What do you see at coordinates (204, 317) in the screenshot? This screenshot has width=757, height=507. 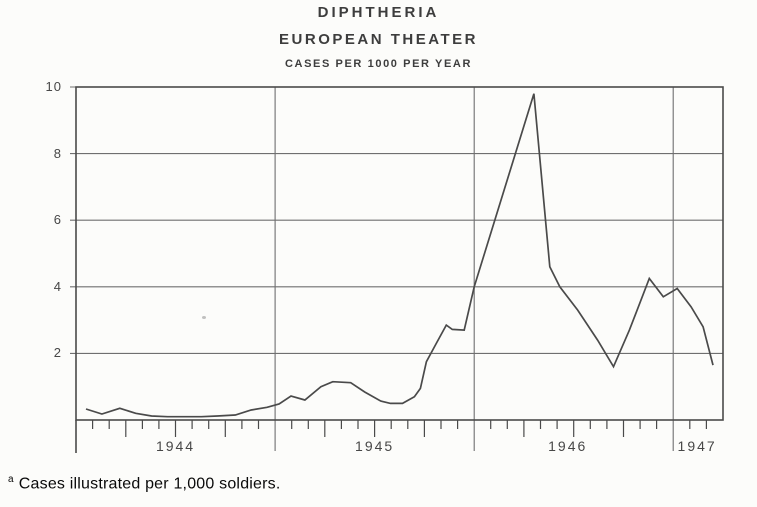 I see `scan-speck` at bounding box center [204, 317].